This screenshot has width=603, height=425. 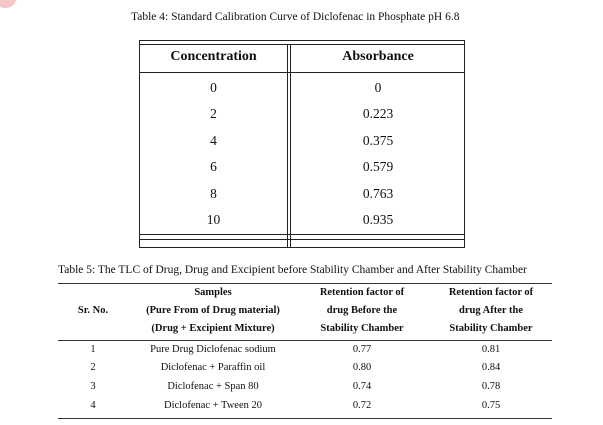 I want to click on t5-r2-after: 0.78, so click(x=491, y=386).